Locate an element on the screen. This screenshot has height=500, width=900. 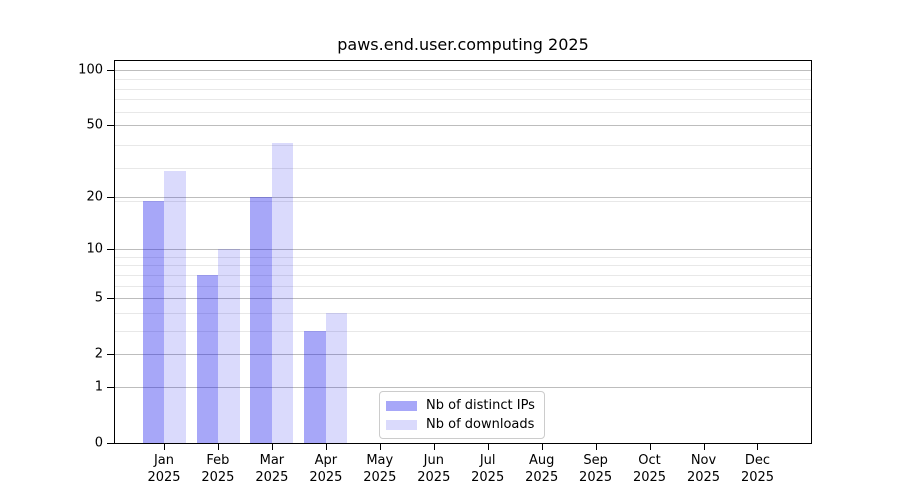
x-tick-label-line: Sep is located at coordinates (595, 460).